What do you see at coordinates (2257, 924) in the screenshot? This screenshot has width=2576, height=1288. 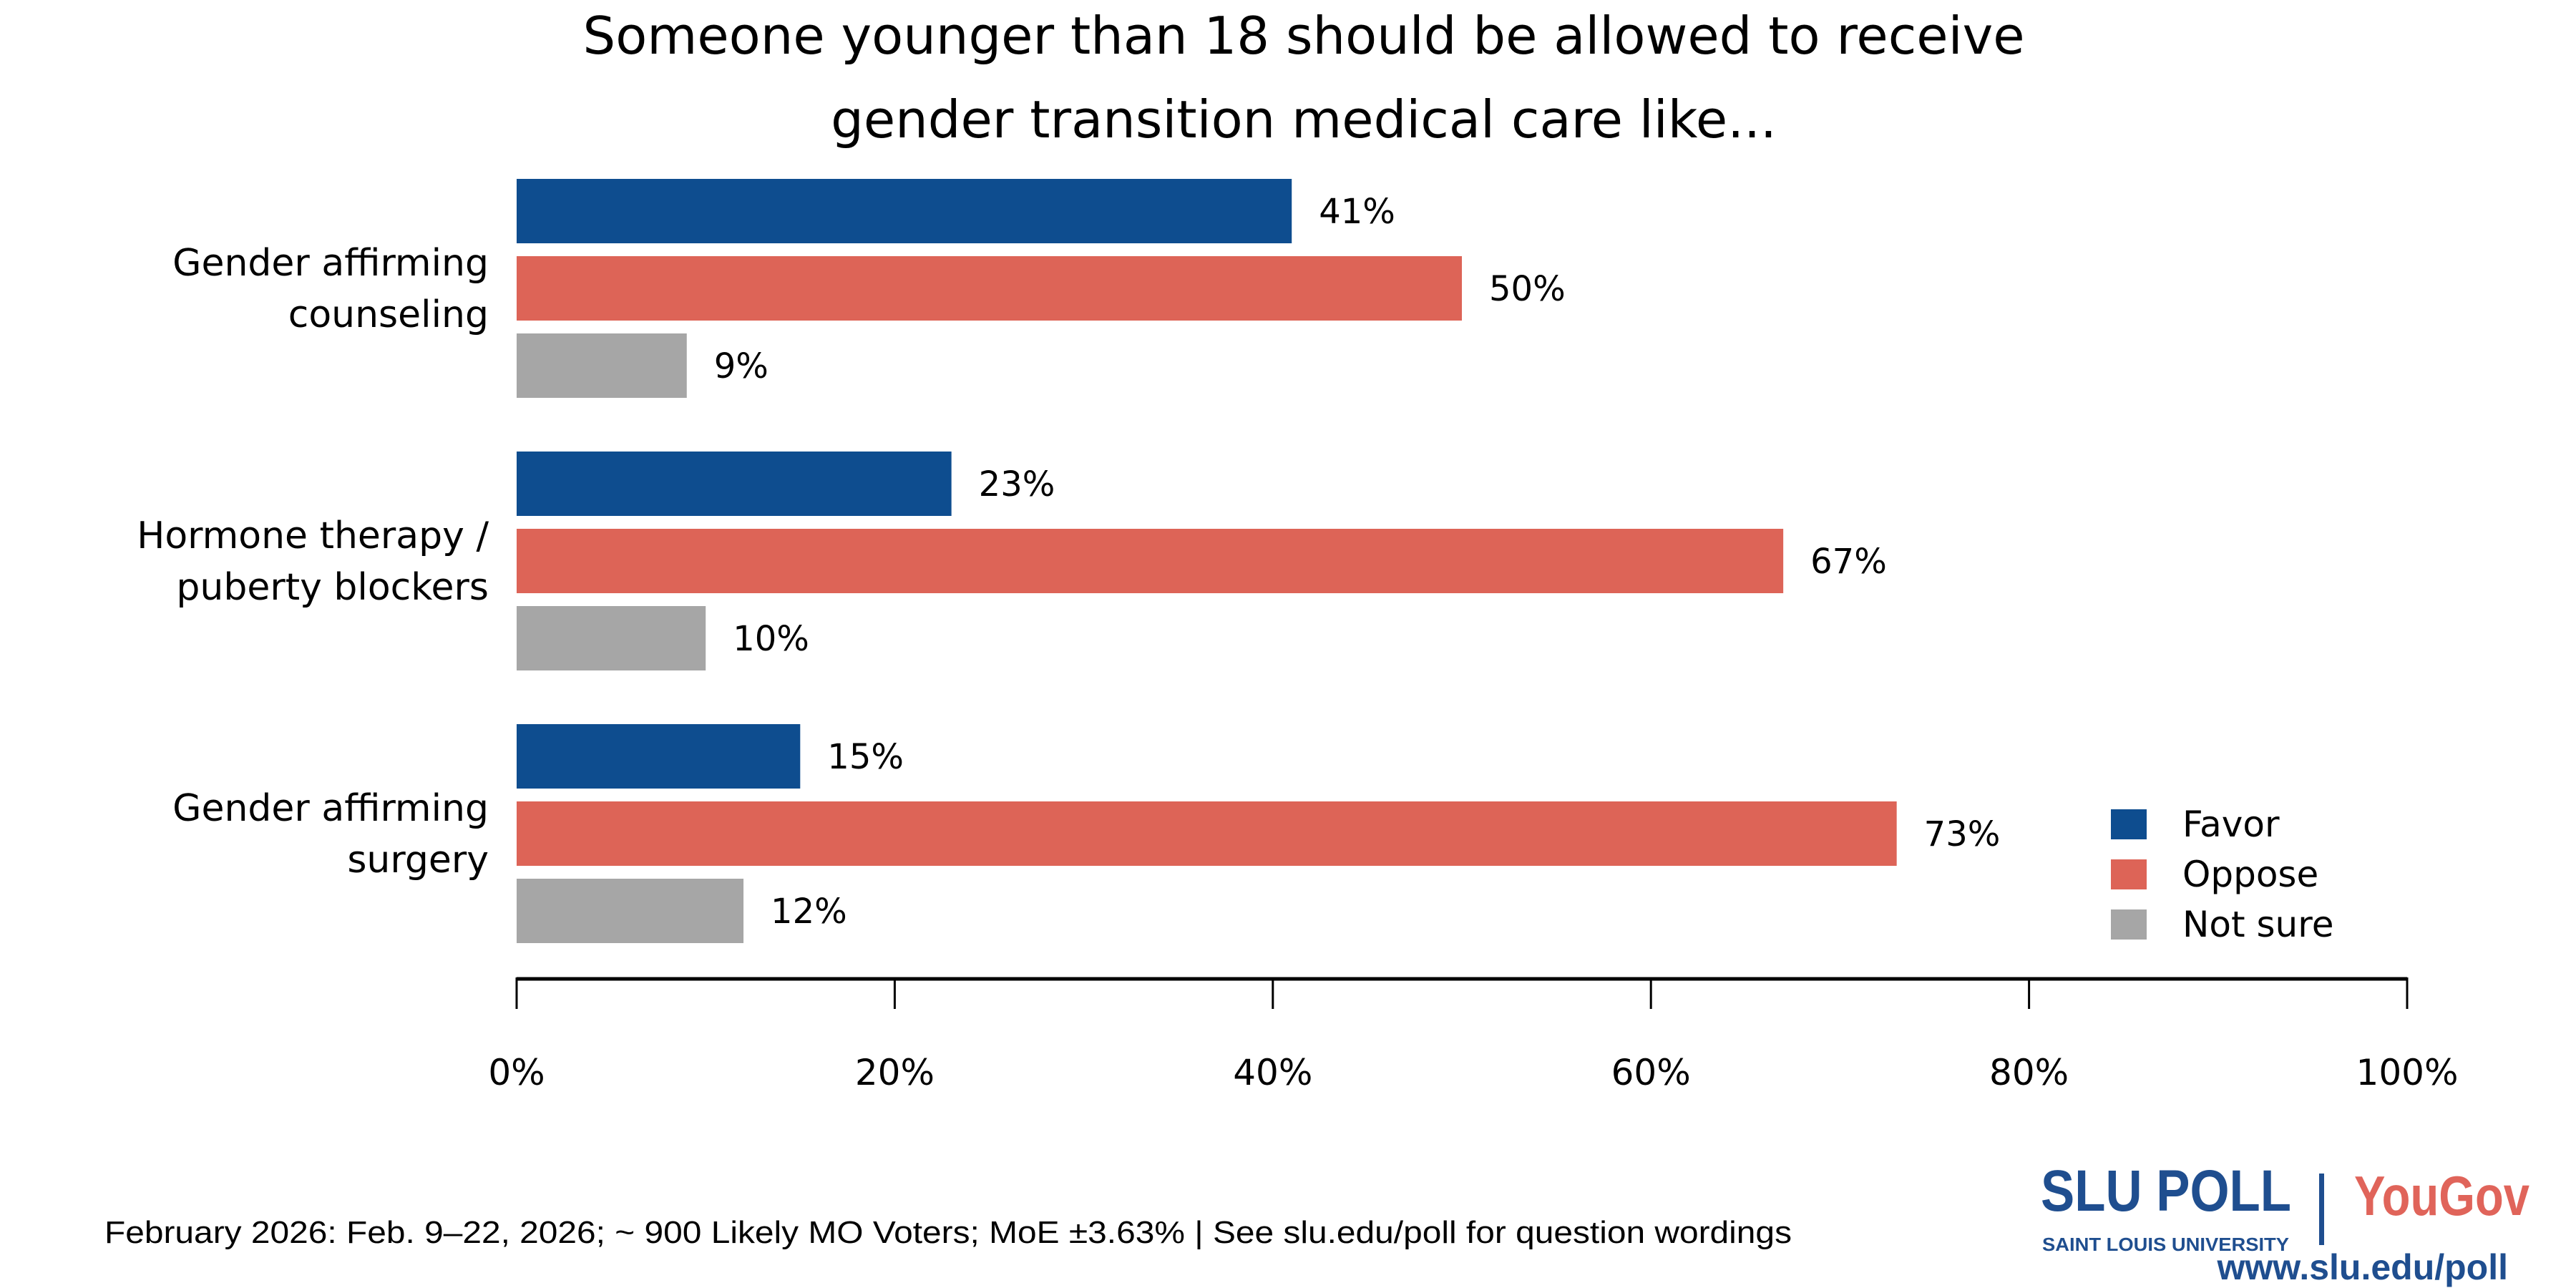 I see `legend-label: Not sure` at bounding box center [2257, 924].